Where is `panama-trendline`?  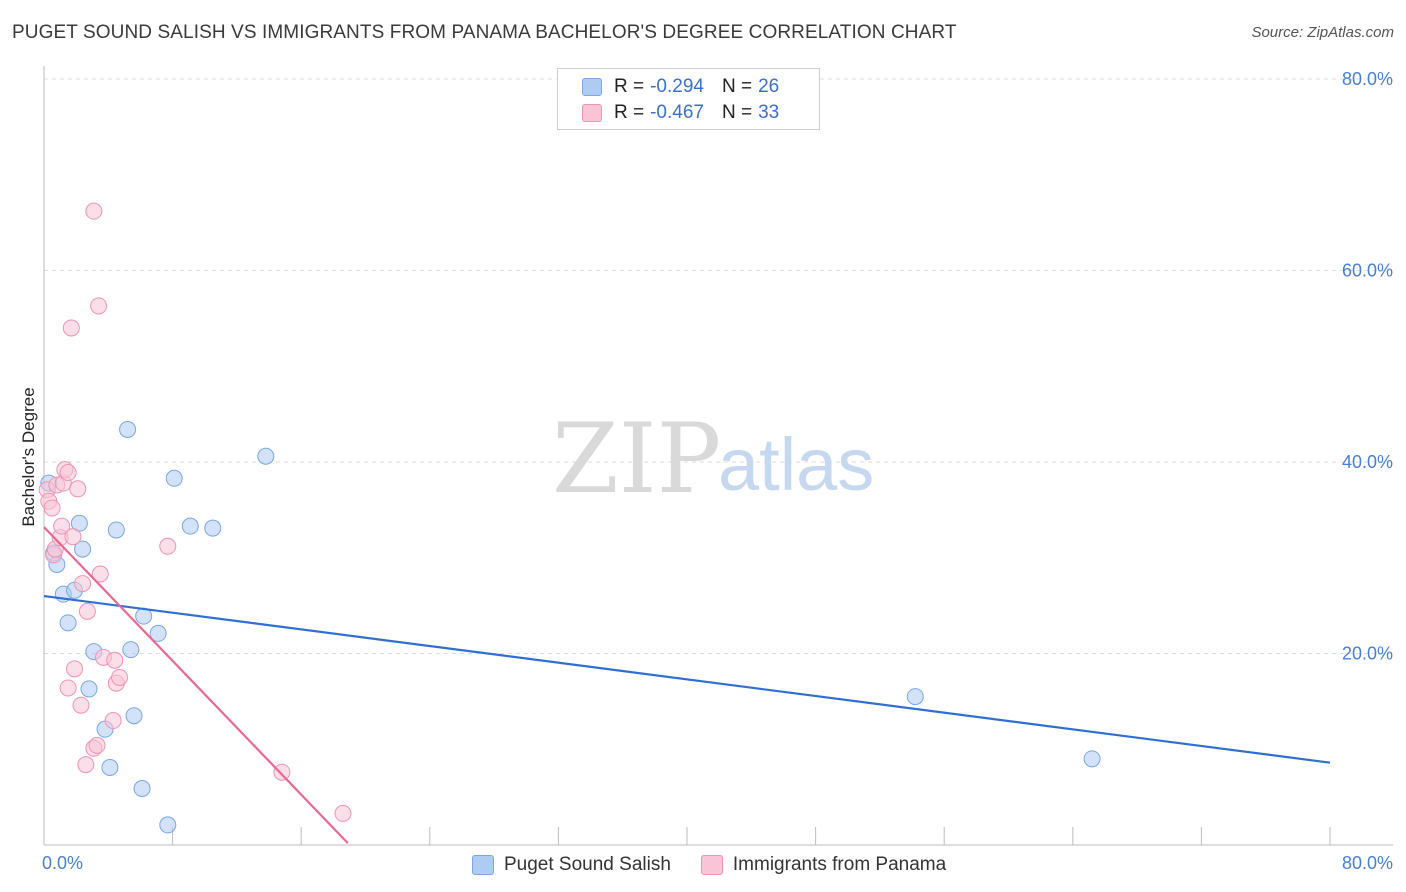
panama-trendline is located at coordinates (196, 685).